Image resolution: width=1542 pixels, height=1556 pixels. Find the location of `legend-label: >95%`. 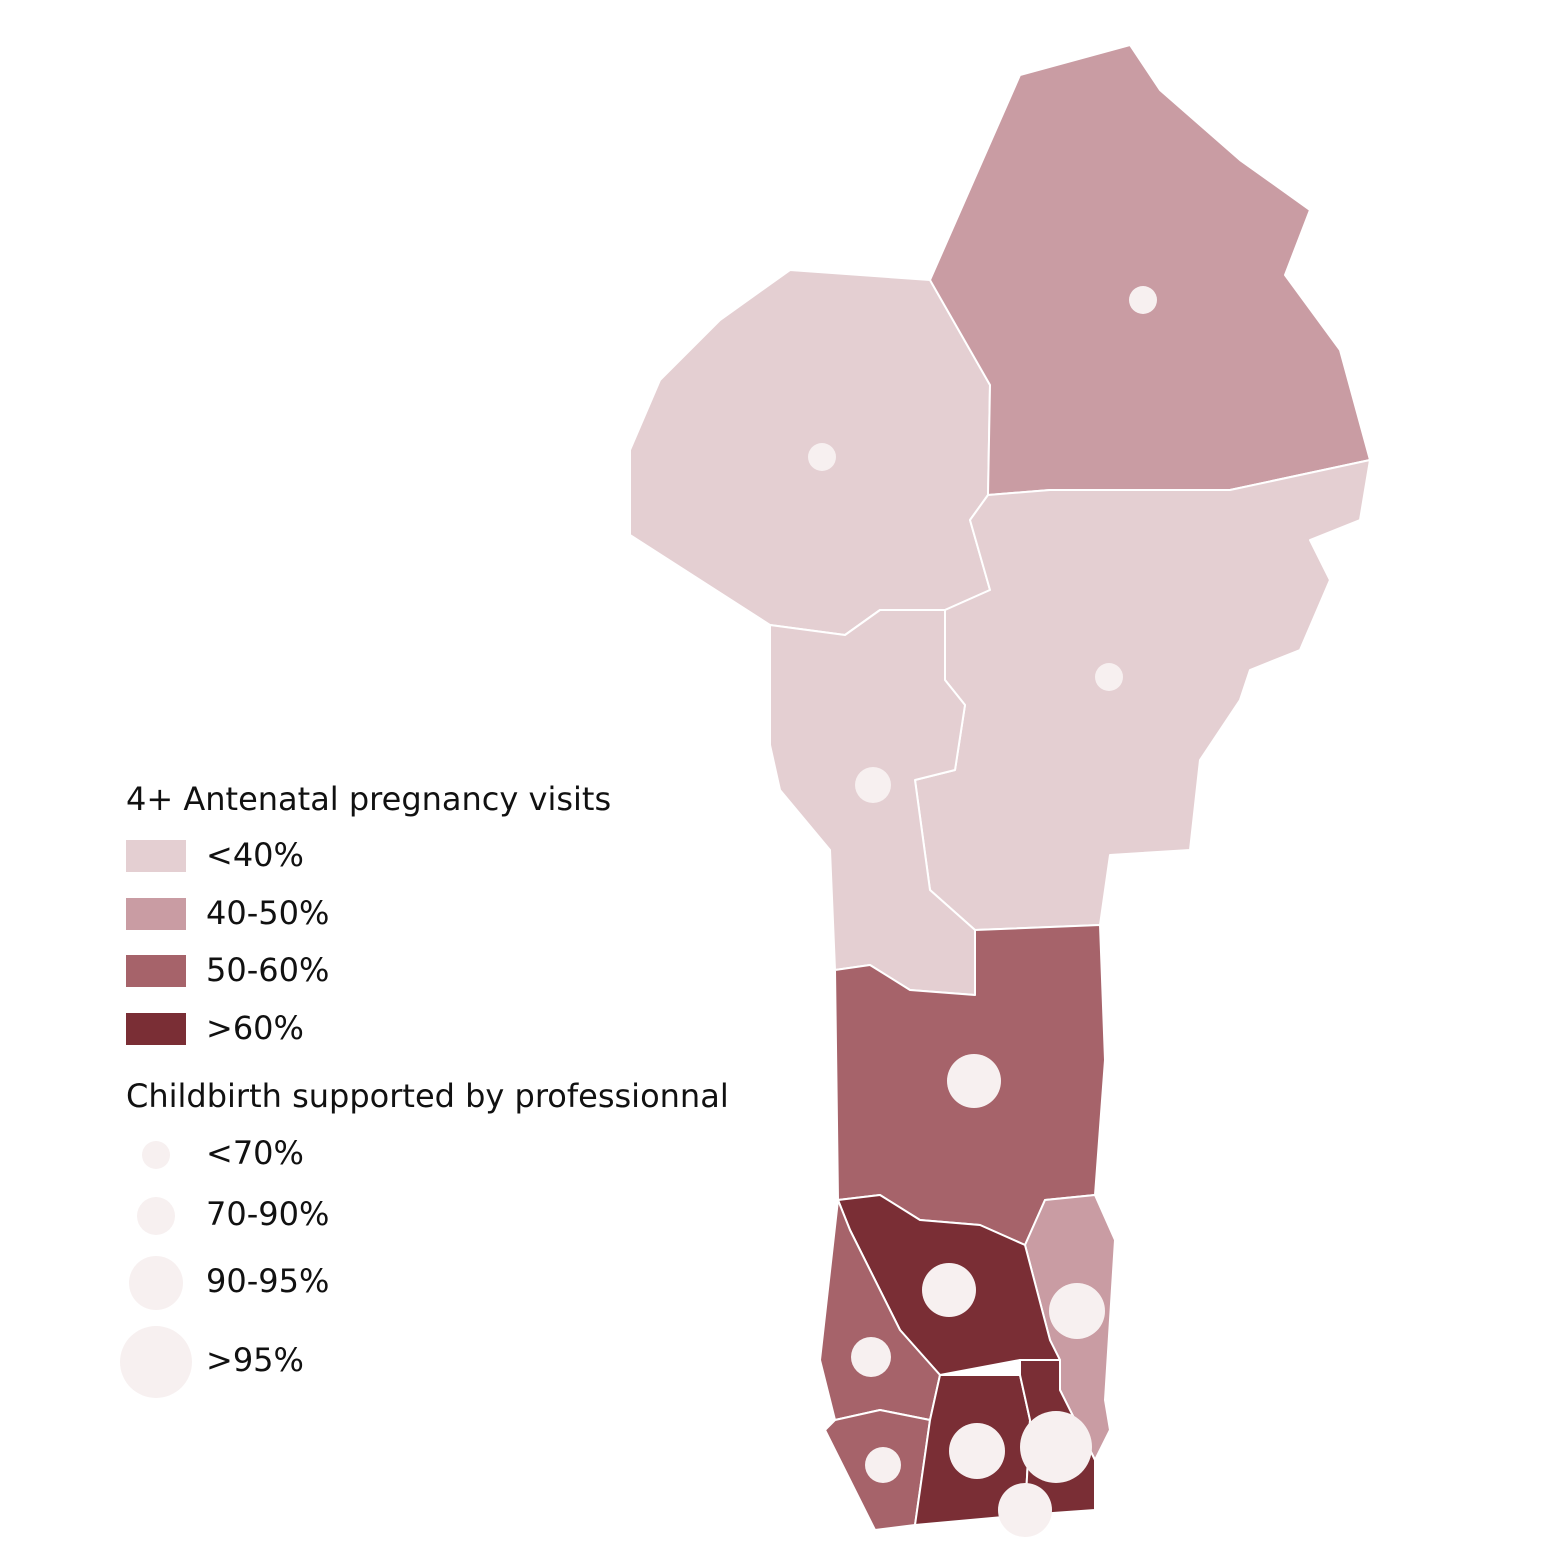

legend-label: >95% is located at coordinates (255, 1360).